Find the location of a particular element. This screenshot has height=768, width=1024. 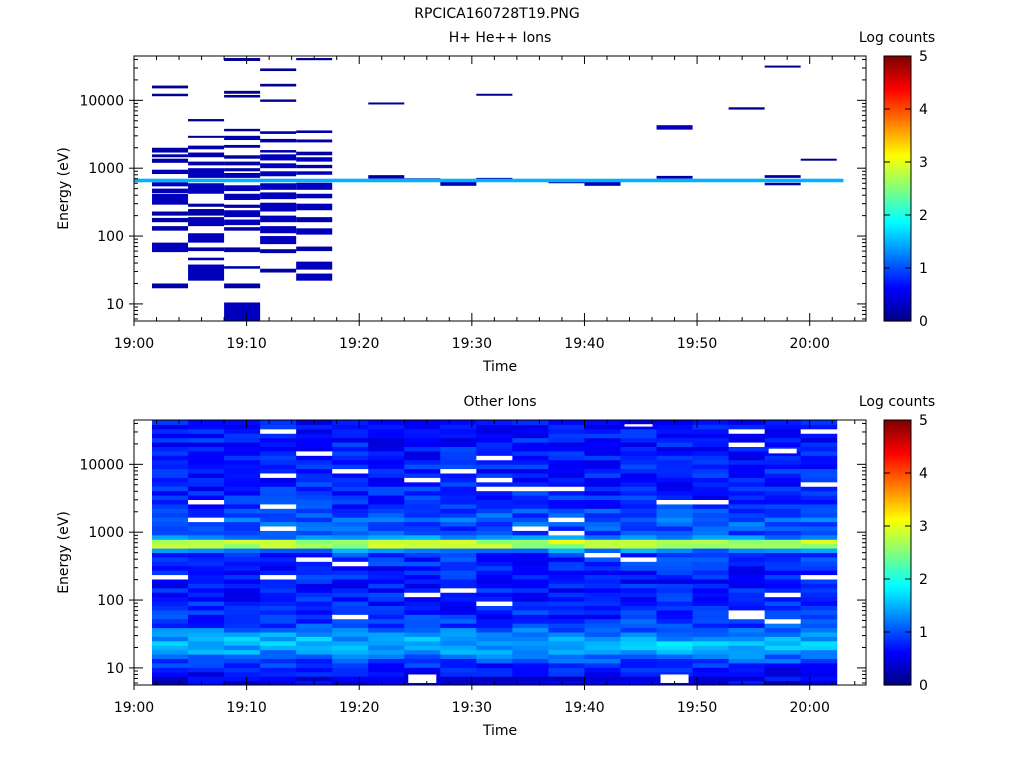

x-tick-label: 19:30 is located at coordinates (472, 708).